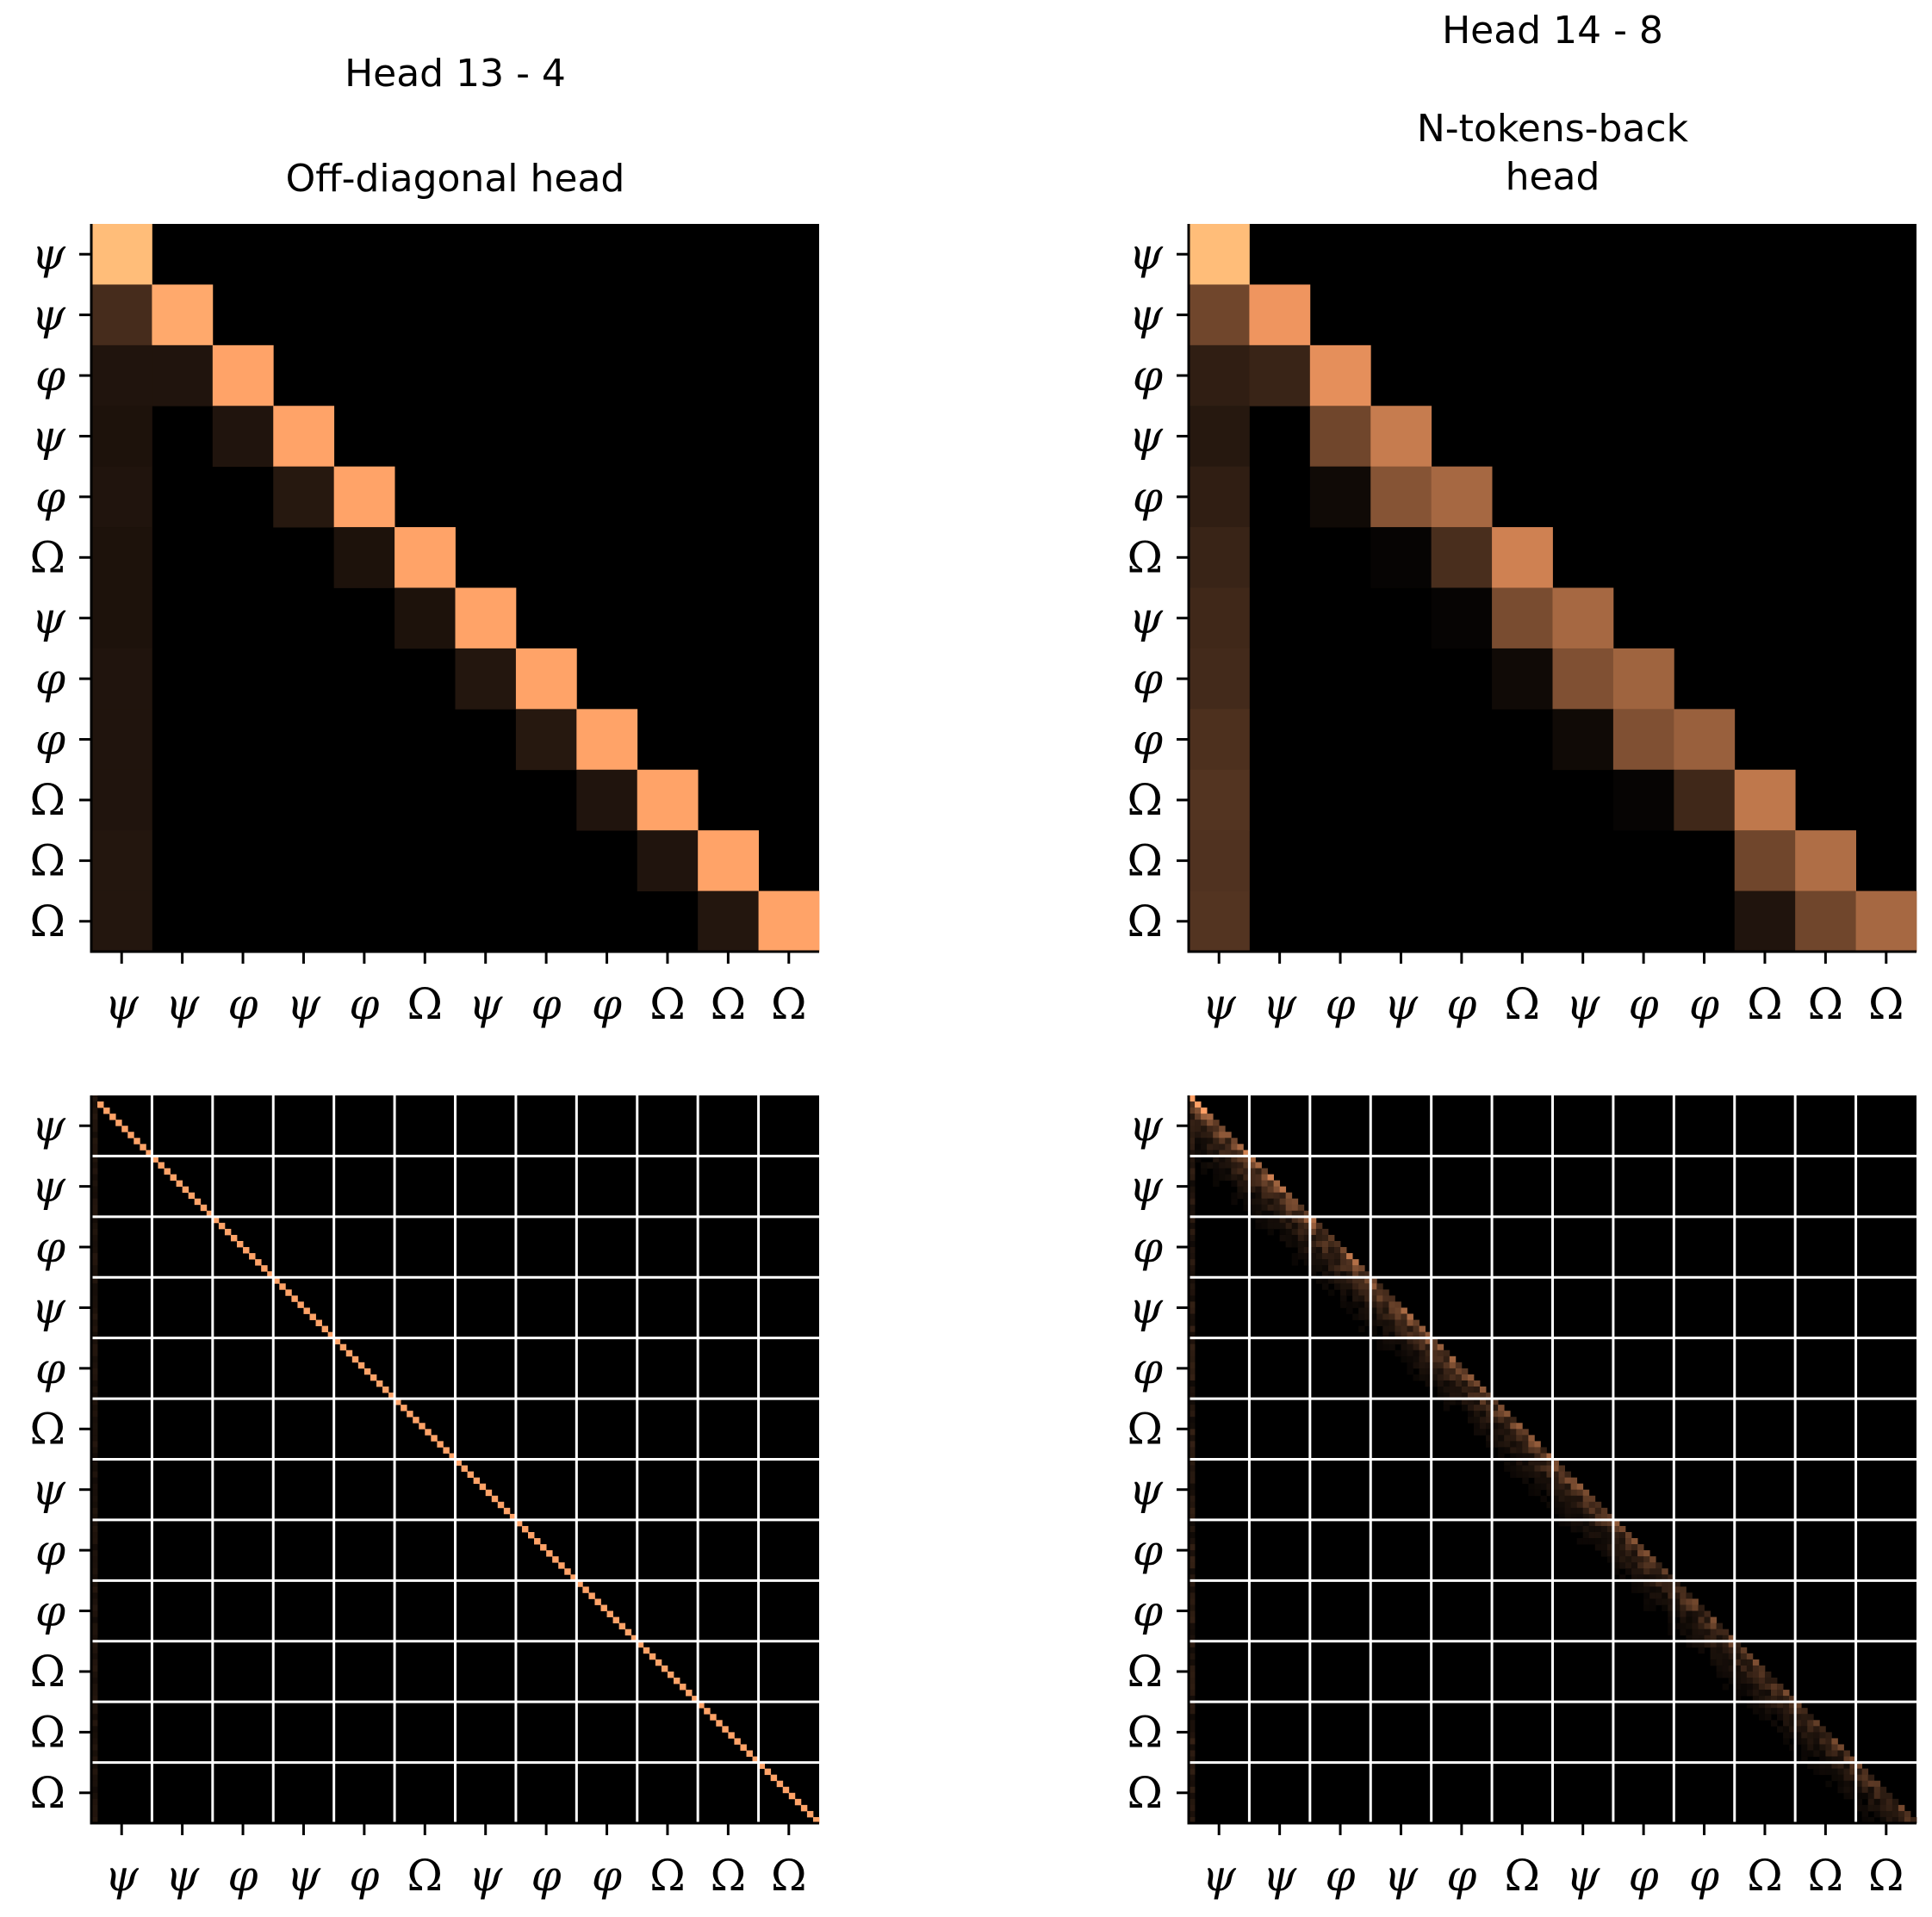 This screenshot has width=1932, height=1917. Describe the element at coordinates (304, 1876) in the screenshot. I see `x-tick-label: ψ` at that location.